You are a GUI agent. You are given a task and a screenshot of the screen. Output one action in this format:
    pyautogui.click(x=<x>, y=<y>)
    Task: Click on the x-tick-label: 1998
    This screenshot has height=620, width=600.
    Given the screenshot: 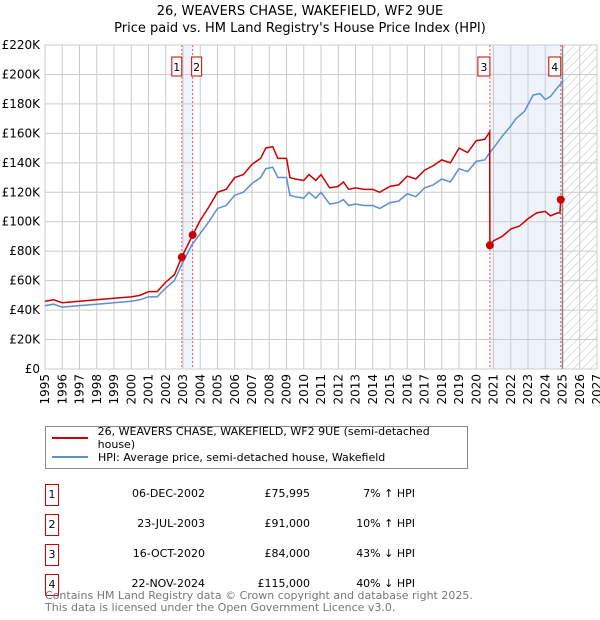 What is the action you would take?
    pyautogui.click(x=97, y=389)
    